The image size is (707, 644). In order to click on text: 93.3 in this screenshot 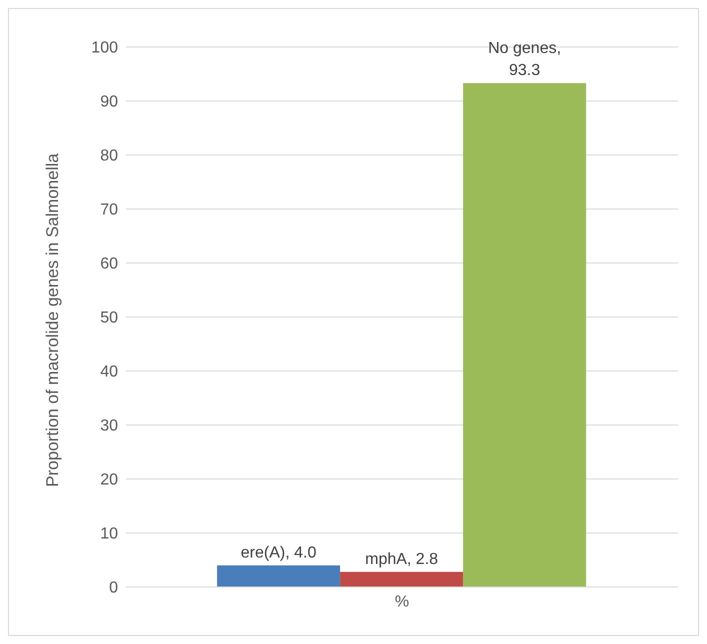, I will do `click(524, 71)`.